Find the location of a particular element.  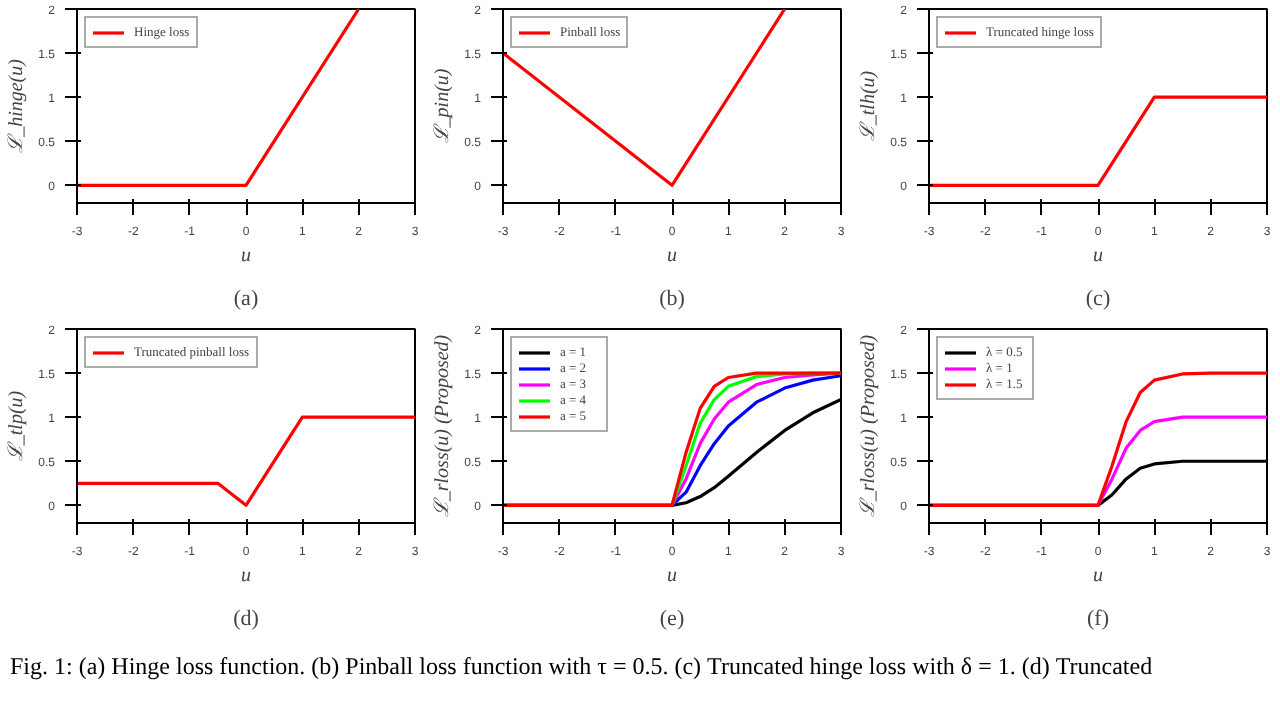

y-axis-title: ℒ_pin(u) is located at coordinates (443, 105).